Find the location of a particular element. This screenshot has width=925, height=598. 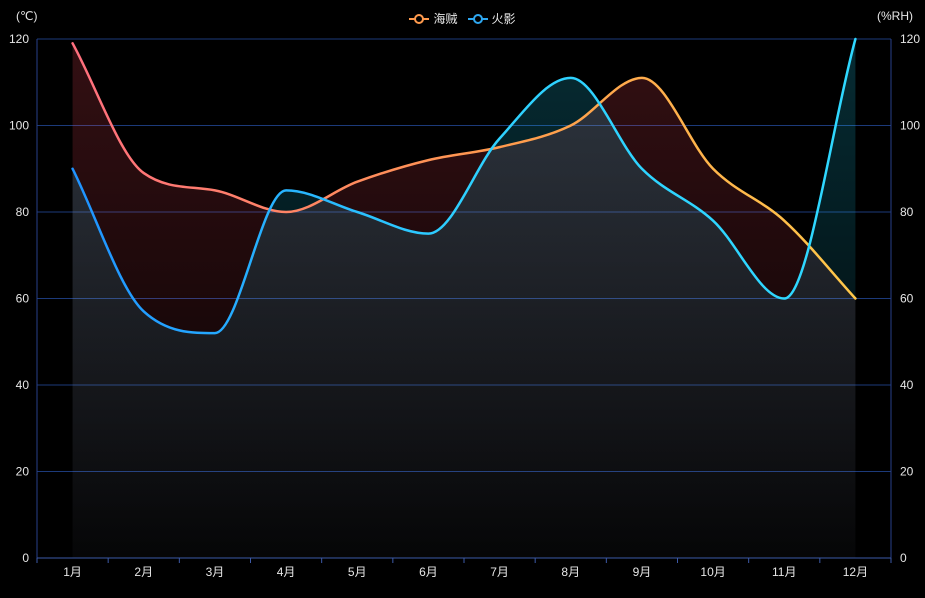

x-tick-label: 11月 is located at coordinates (784, 572).